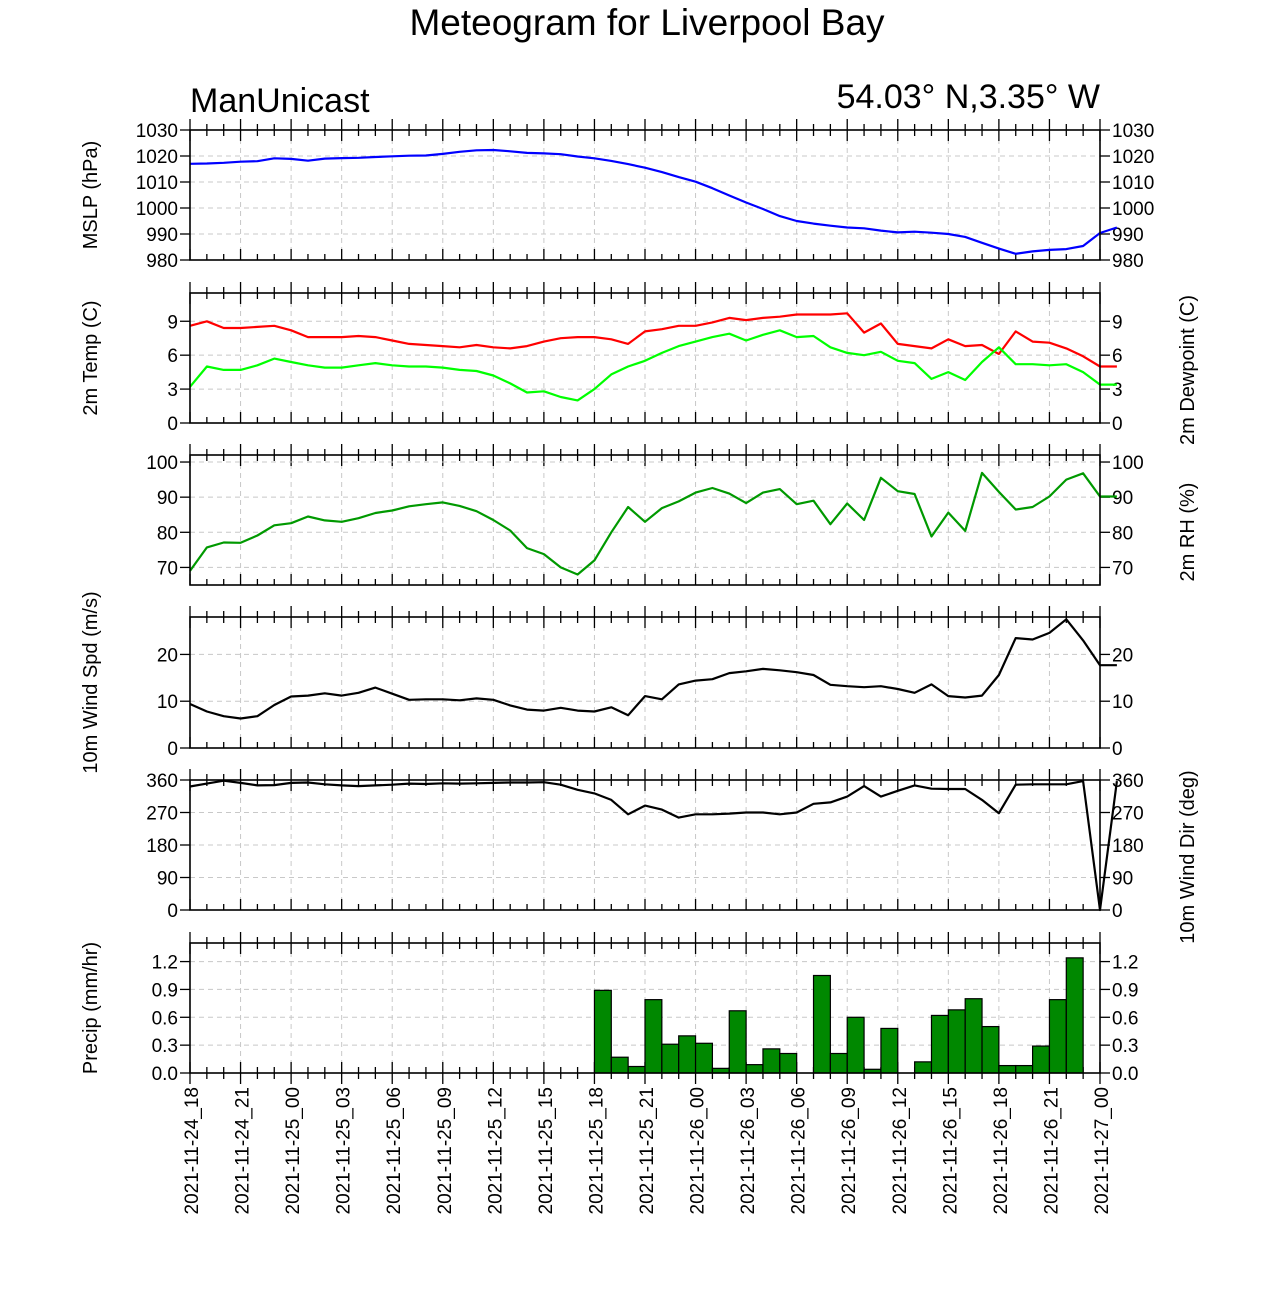 Image resolution: width=1275 pixels, height=1306 pixels. Describe the element at coordinates (162, 463) in the screenshot. I see `y-tick-label-left: 100` at that location.